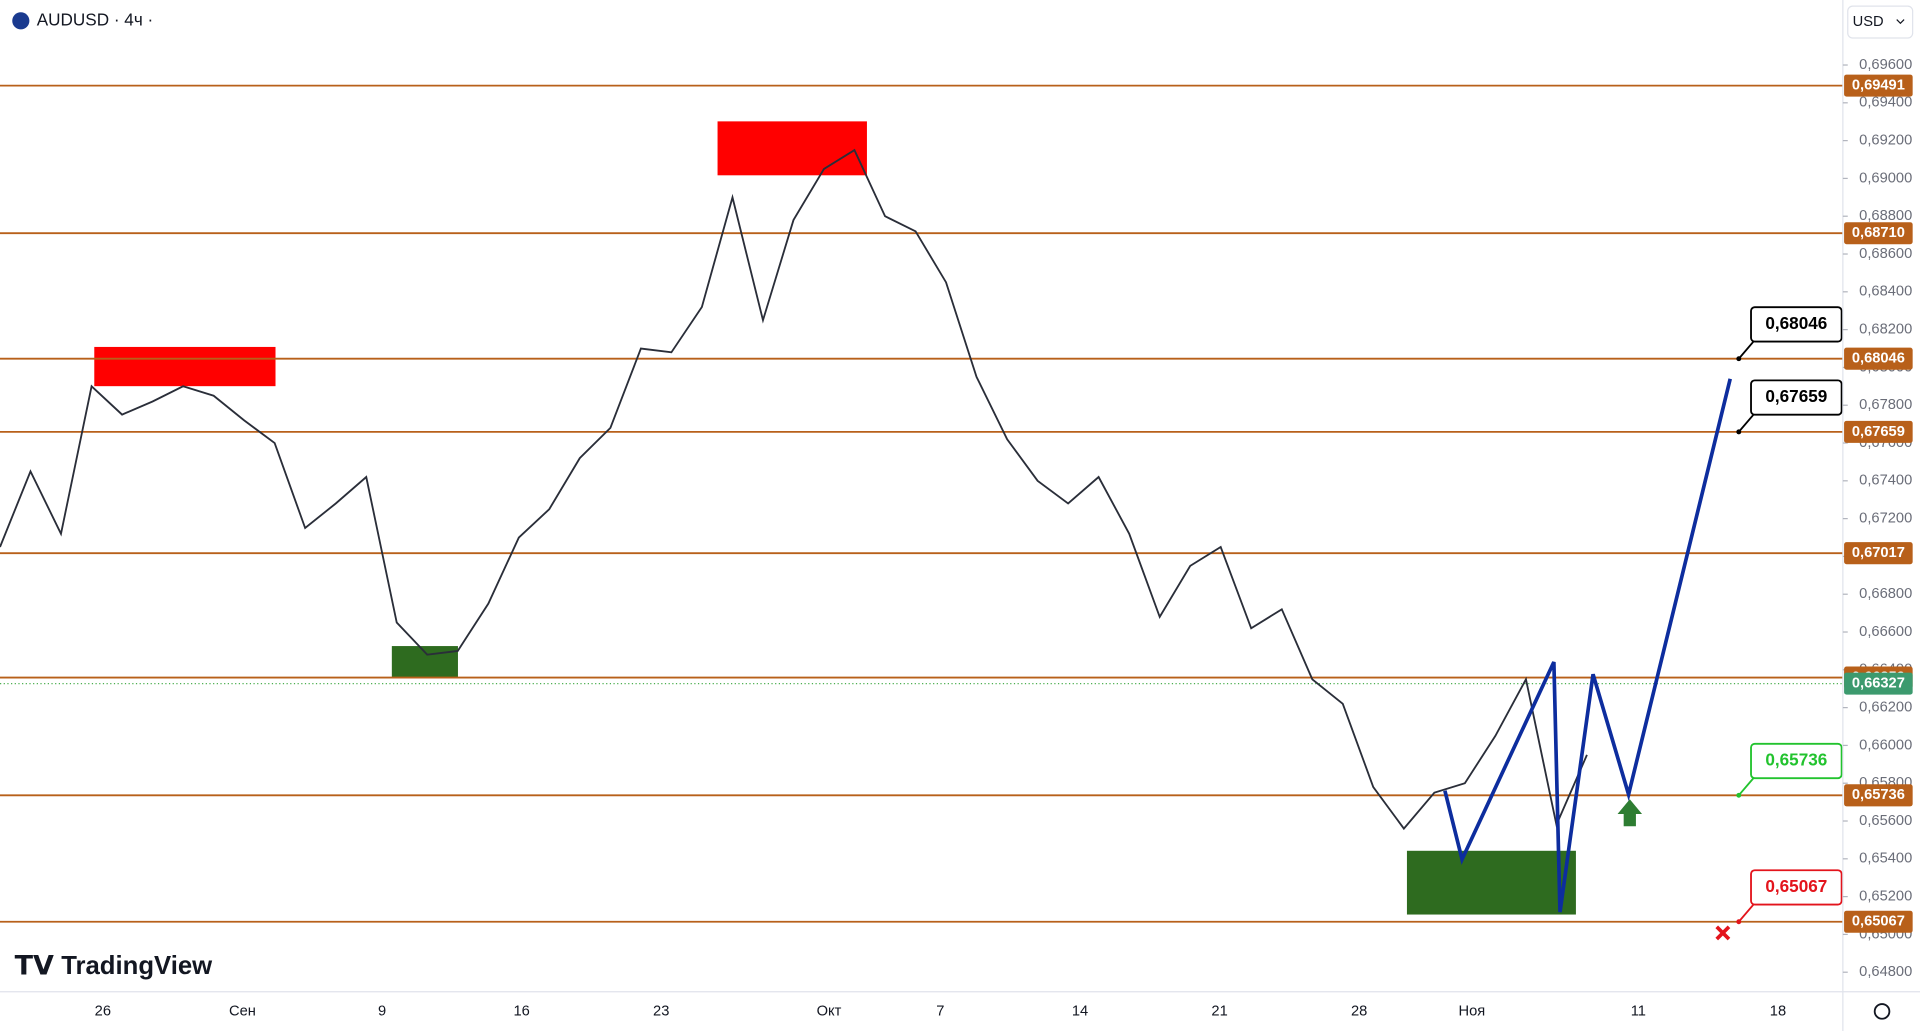 This screenshot has height=1031, width=1920. What do you see at coordinates (1587, 645) in the screenshot?
I see `projection-path` at bounding box center [1587, 645].